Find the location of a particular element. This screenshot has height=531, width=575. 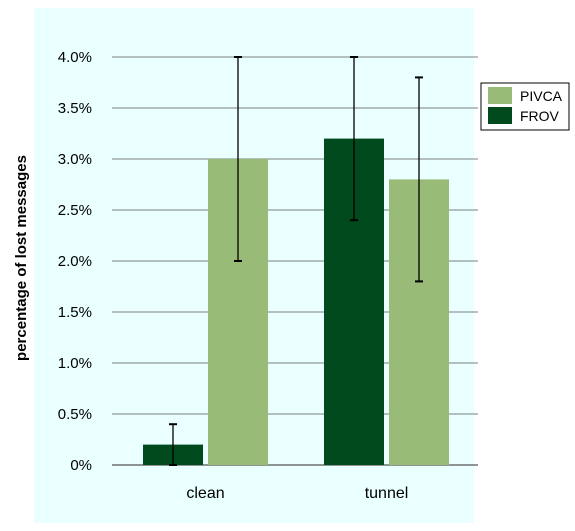

errorbar-frov-clean is located at coordinates (173, 444).